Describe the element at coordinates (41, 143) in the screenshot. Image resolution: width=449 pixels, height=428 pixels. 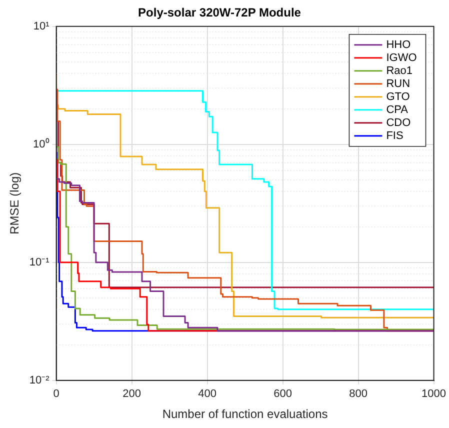
I see `y-tick-label: 10⁰` at that location.